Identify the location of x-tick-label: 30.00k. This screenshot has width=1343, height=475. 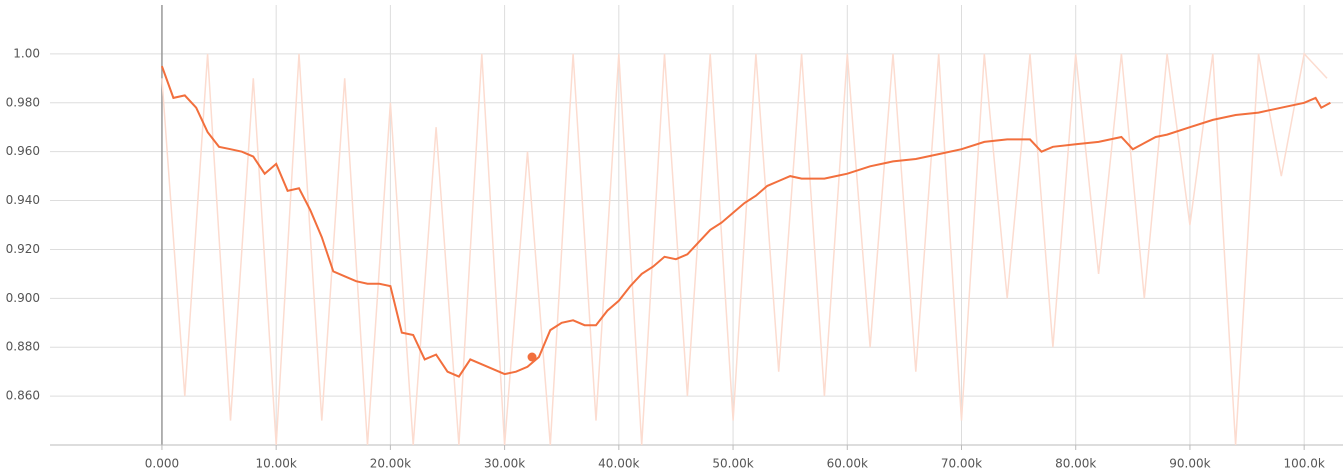
(504, 464).